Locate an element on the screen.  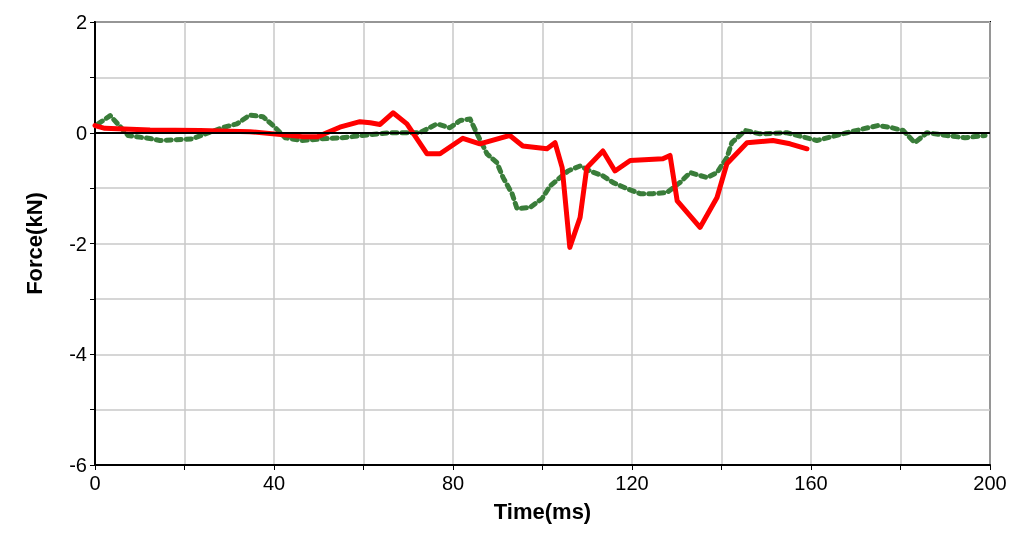
y-tick-label: -6 is located at coordinates (78, 465).